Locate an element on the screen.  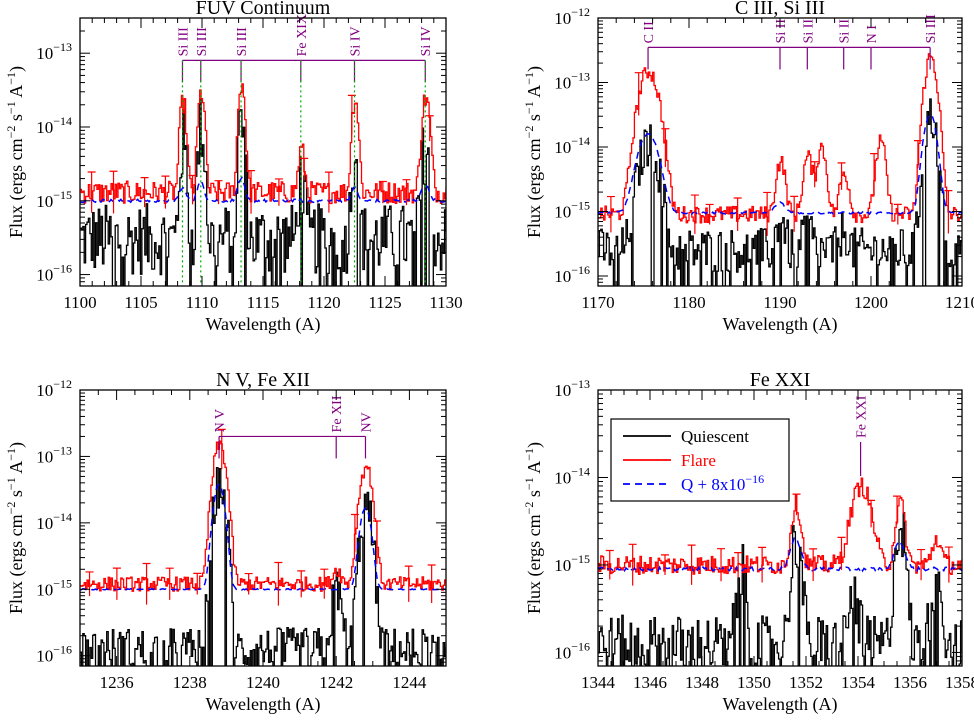
x-tick-label: 1170 is located at coordinates (597, 302).